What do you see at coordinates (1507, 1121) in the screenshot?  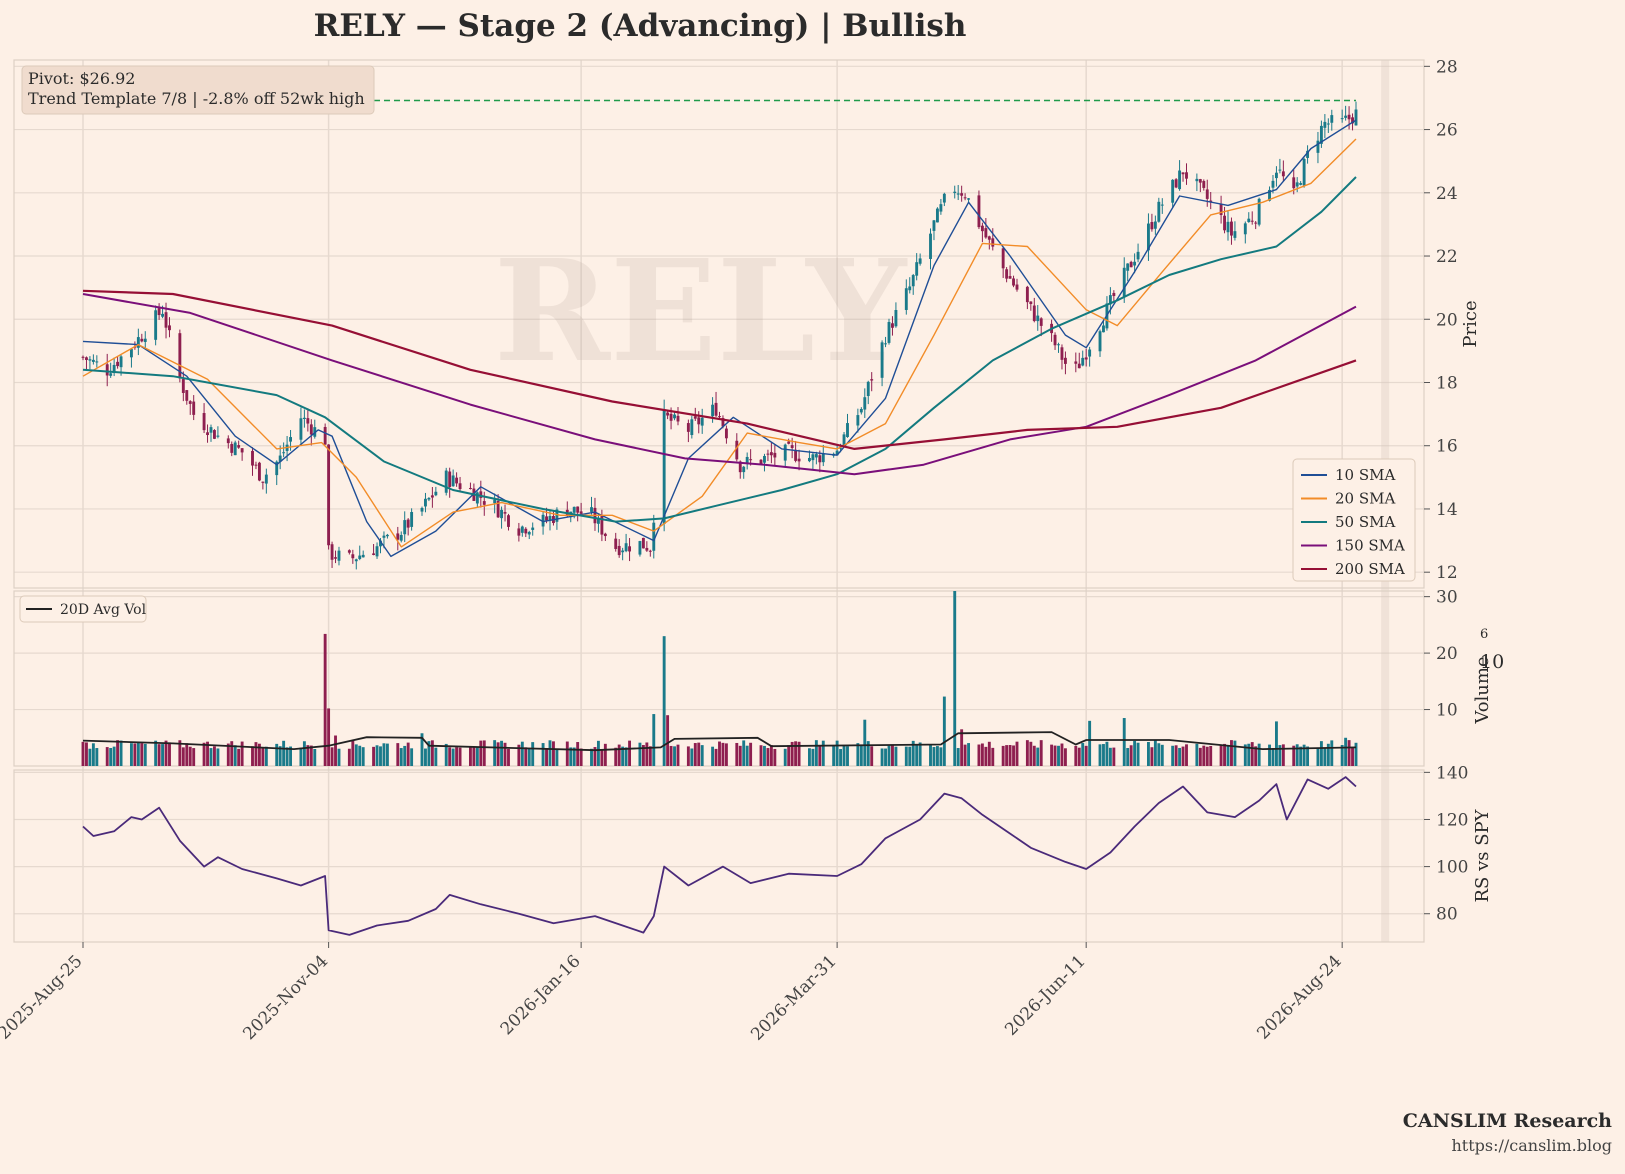 I see `footer-brand: CANSLIM Research` at bounding box center [1507, 1121].